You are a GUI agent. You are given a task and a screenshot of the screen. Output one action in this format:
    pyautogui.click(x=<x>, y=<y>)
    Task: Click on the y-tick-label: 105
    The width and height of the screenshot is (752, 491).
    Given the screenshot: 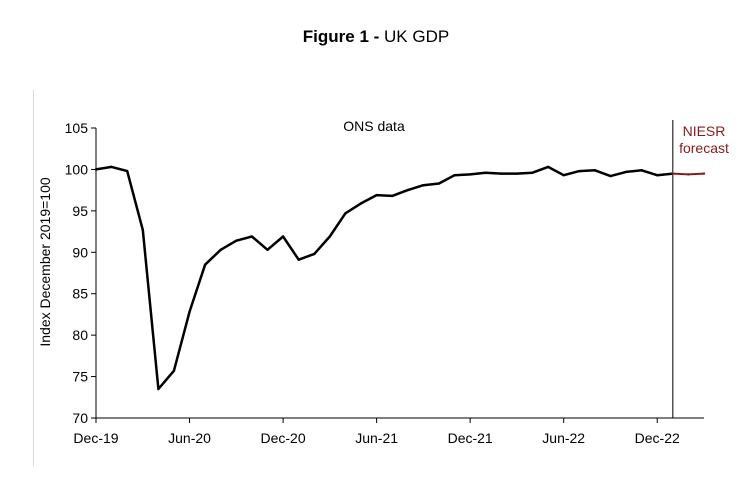 What is the action you would take?
    pyautogui.click(x=77, y=128)
    